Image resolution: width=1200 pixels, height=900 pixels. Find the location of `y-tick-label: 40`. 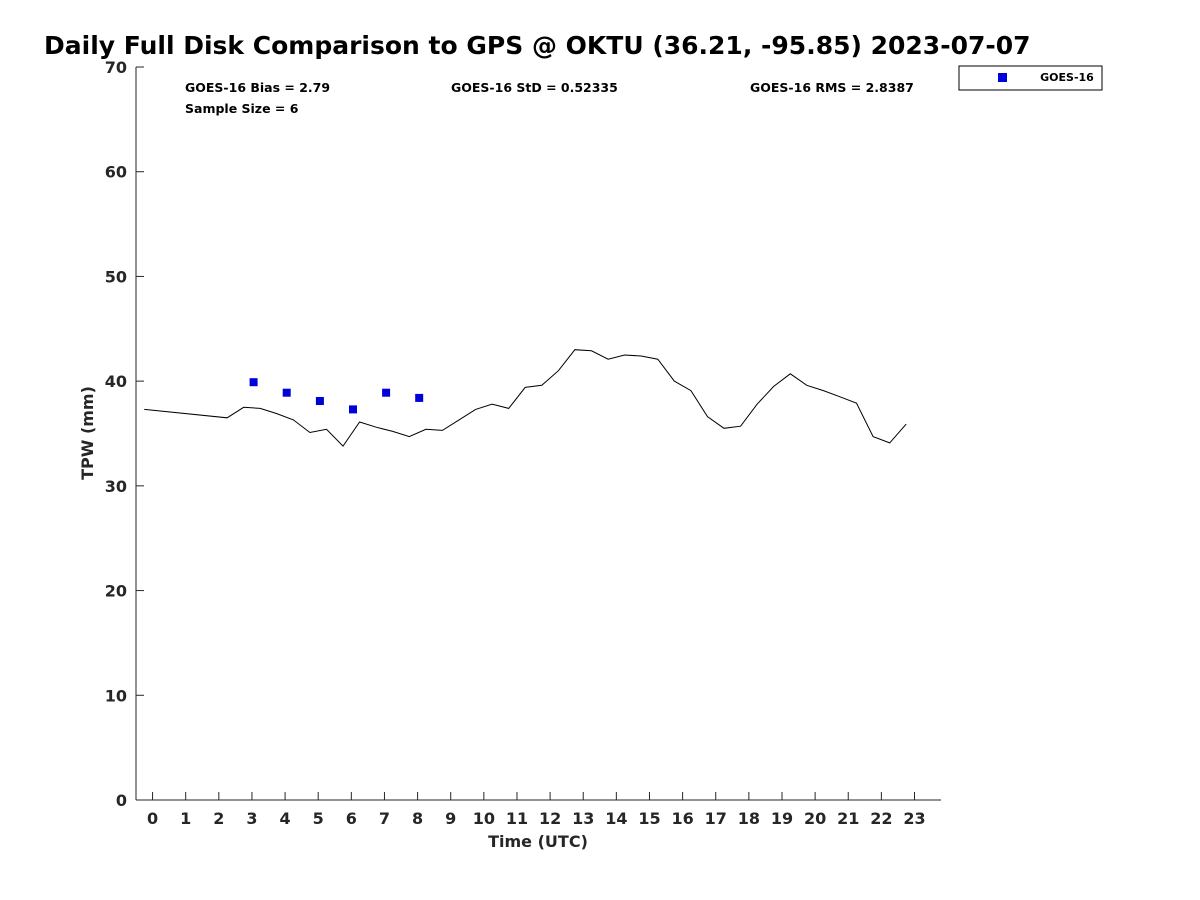

y-tick-label: 40 is located at coordinates (116, 381).